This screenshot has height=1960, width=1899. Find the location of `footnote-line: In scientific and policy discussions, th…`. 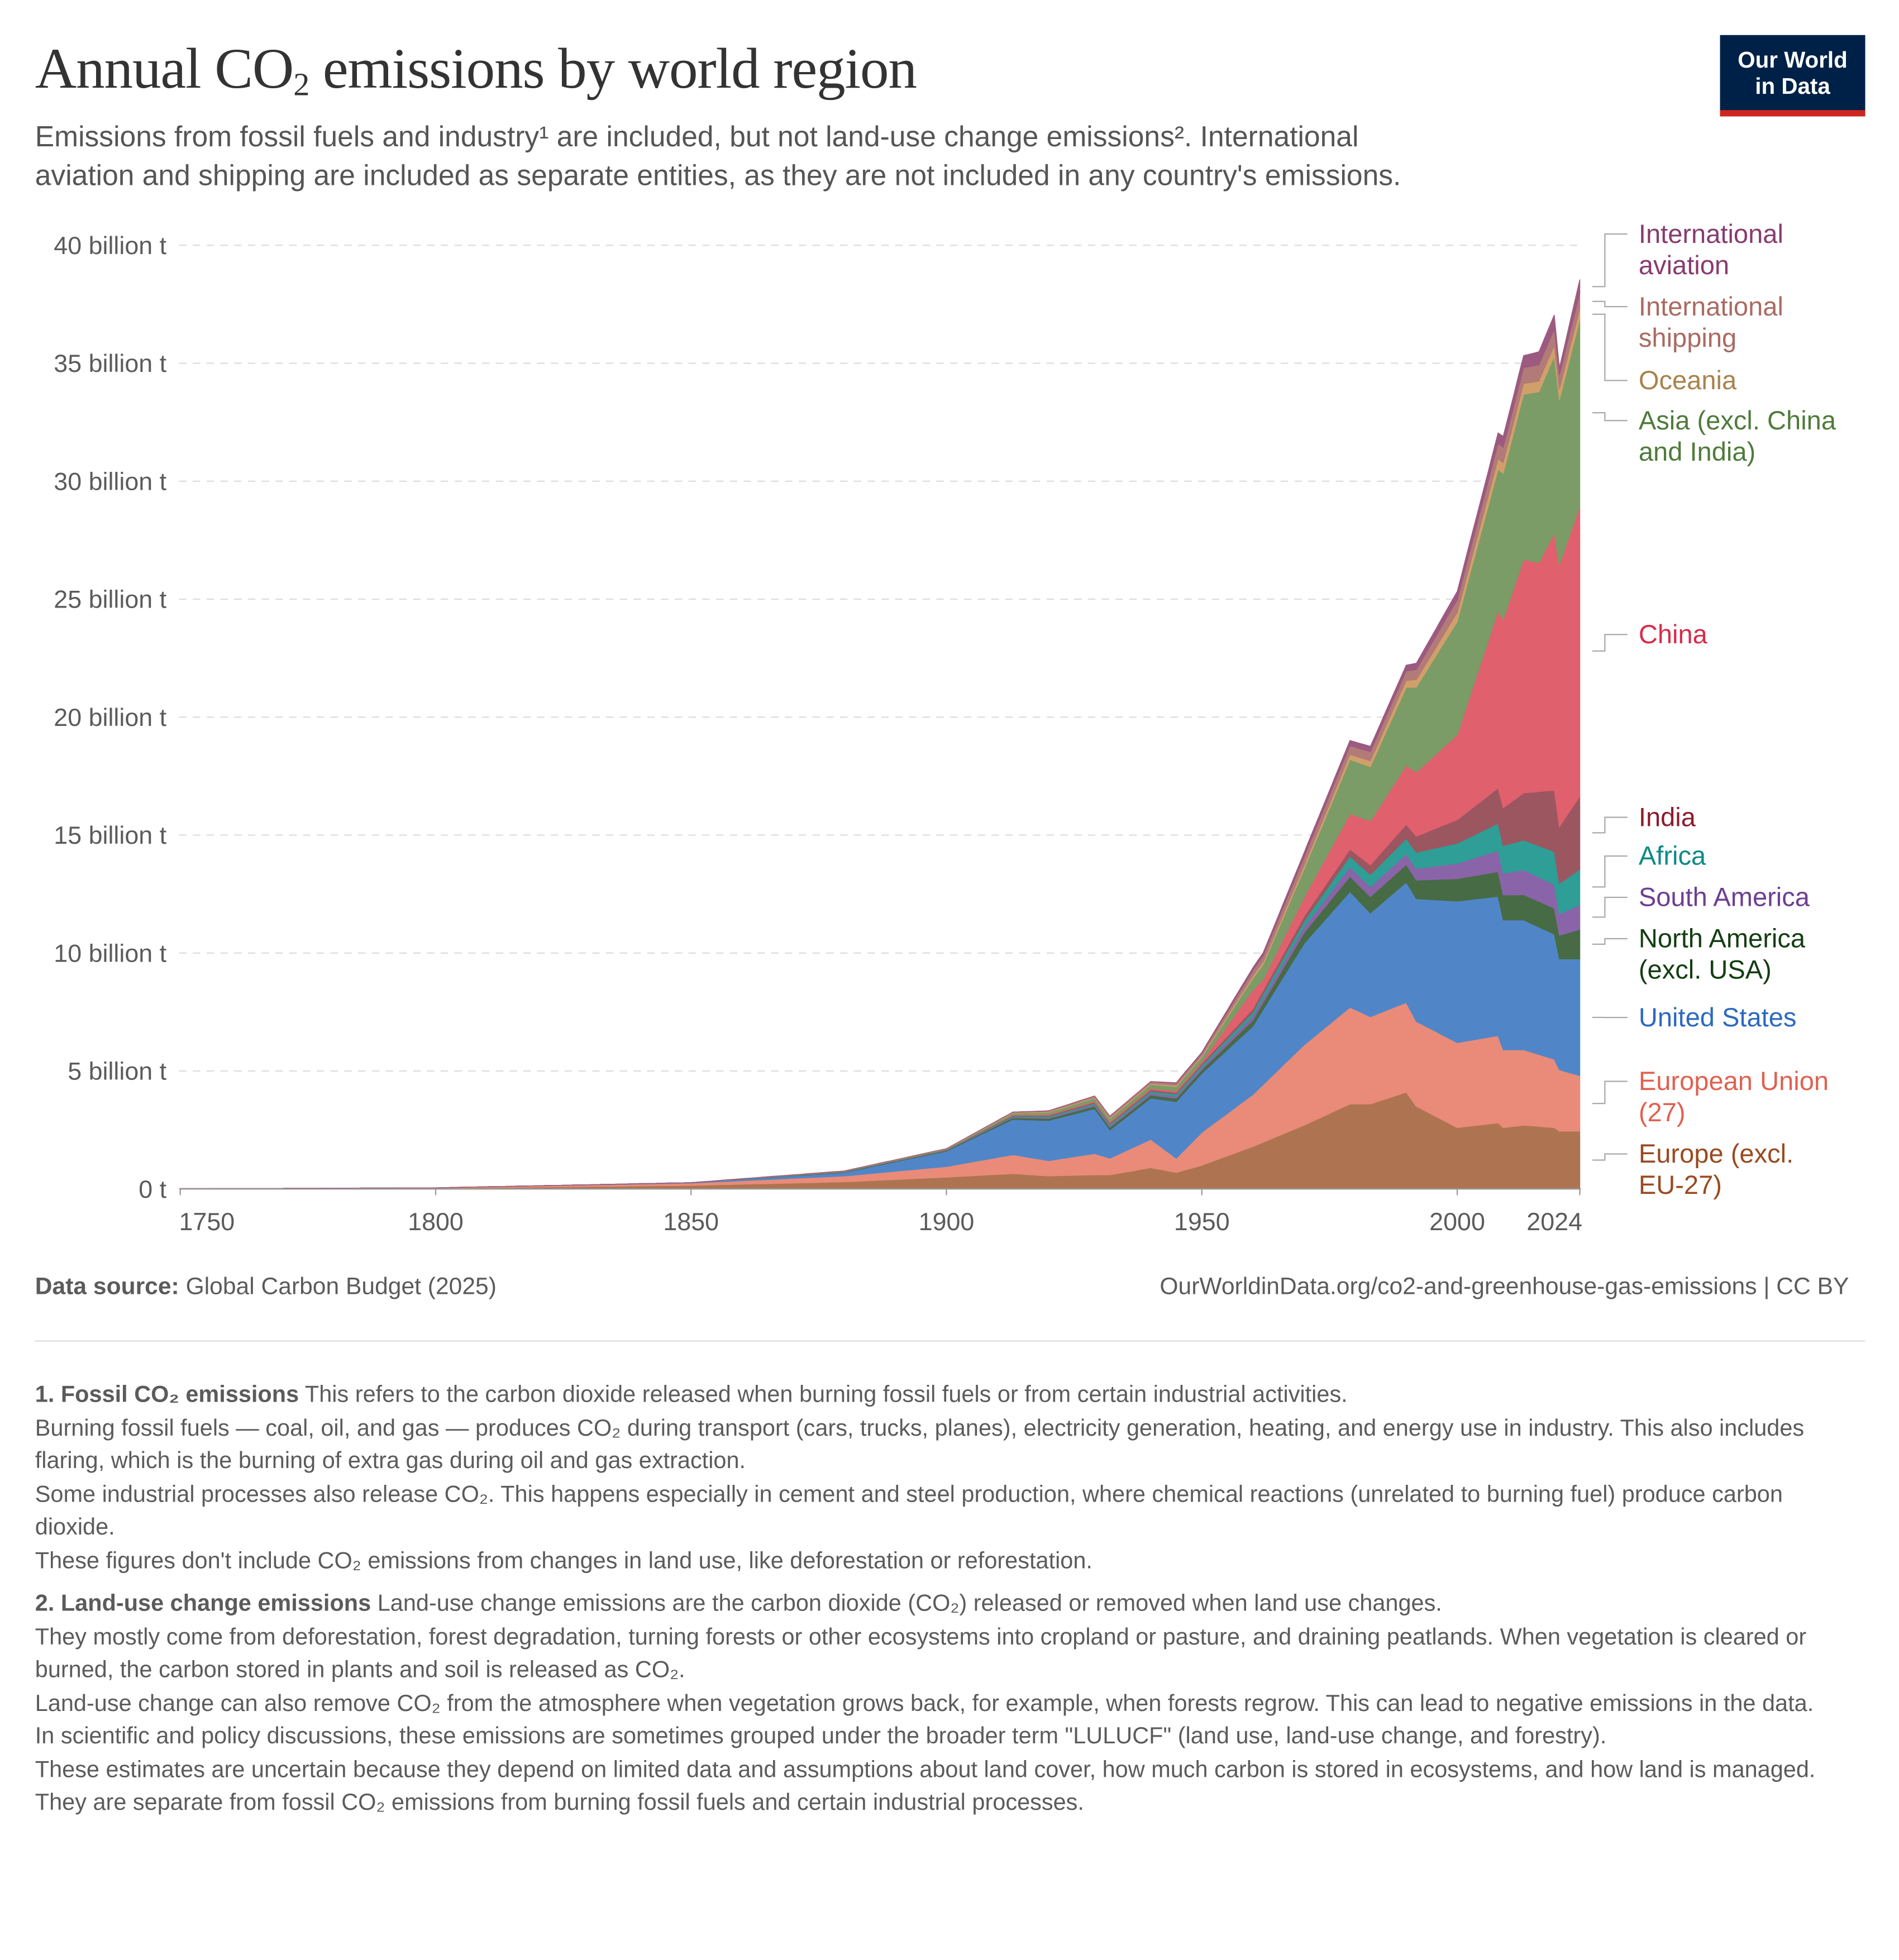

footnote-line: In scientific and policy discussions, th… is located at coordinates (821, 1735).